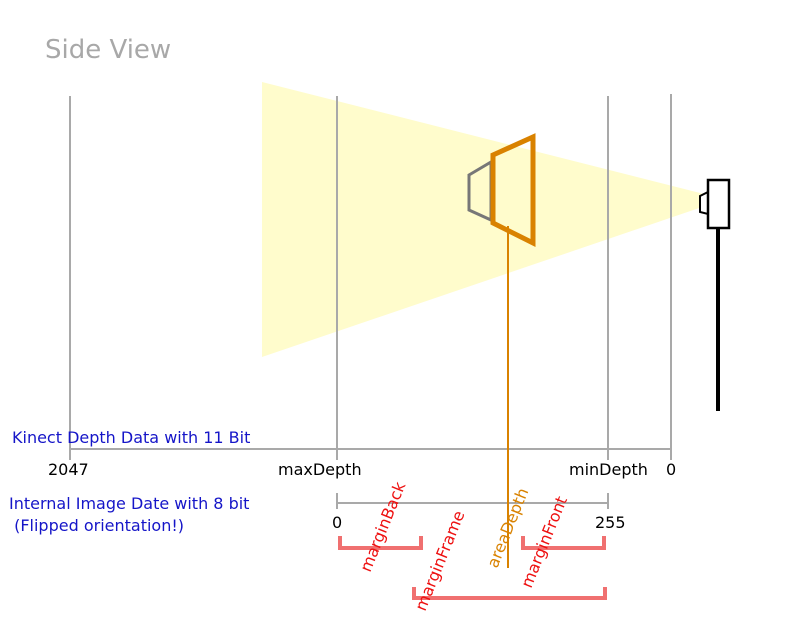 Image resolution: width=800 pixels, height=618 pixels. I want to click on margin-brackets, so click(472, 568).